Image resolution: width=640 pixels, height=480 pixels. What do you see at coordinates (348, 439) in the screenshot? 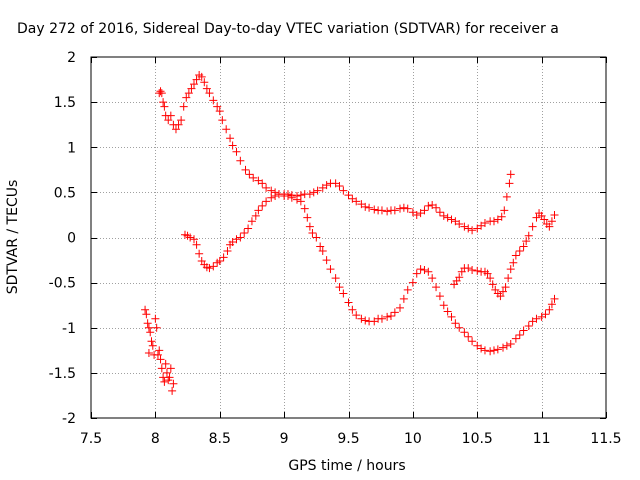
I see `x-tick-label: 9.5` at bounding box center [348, 439].